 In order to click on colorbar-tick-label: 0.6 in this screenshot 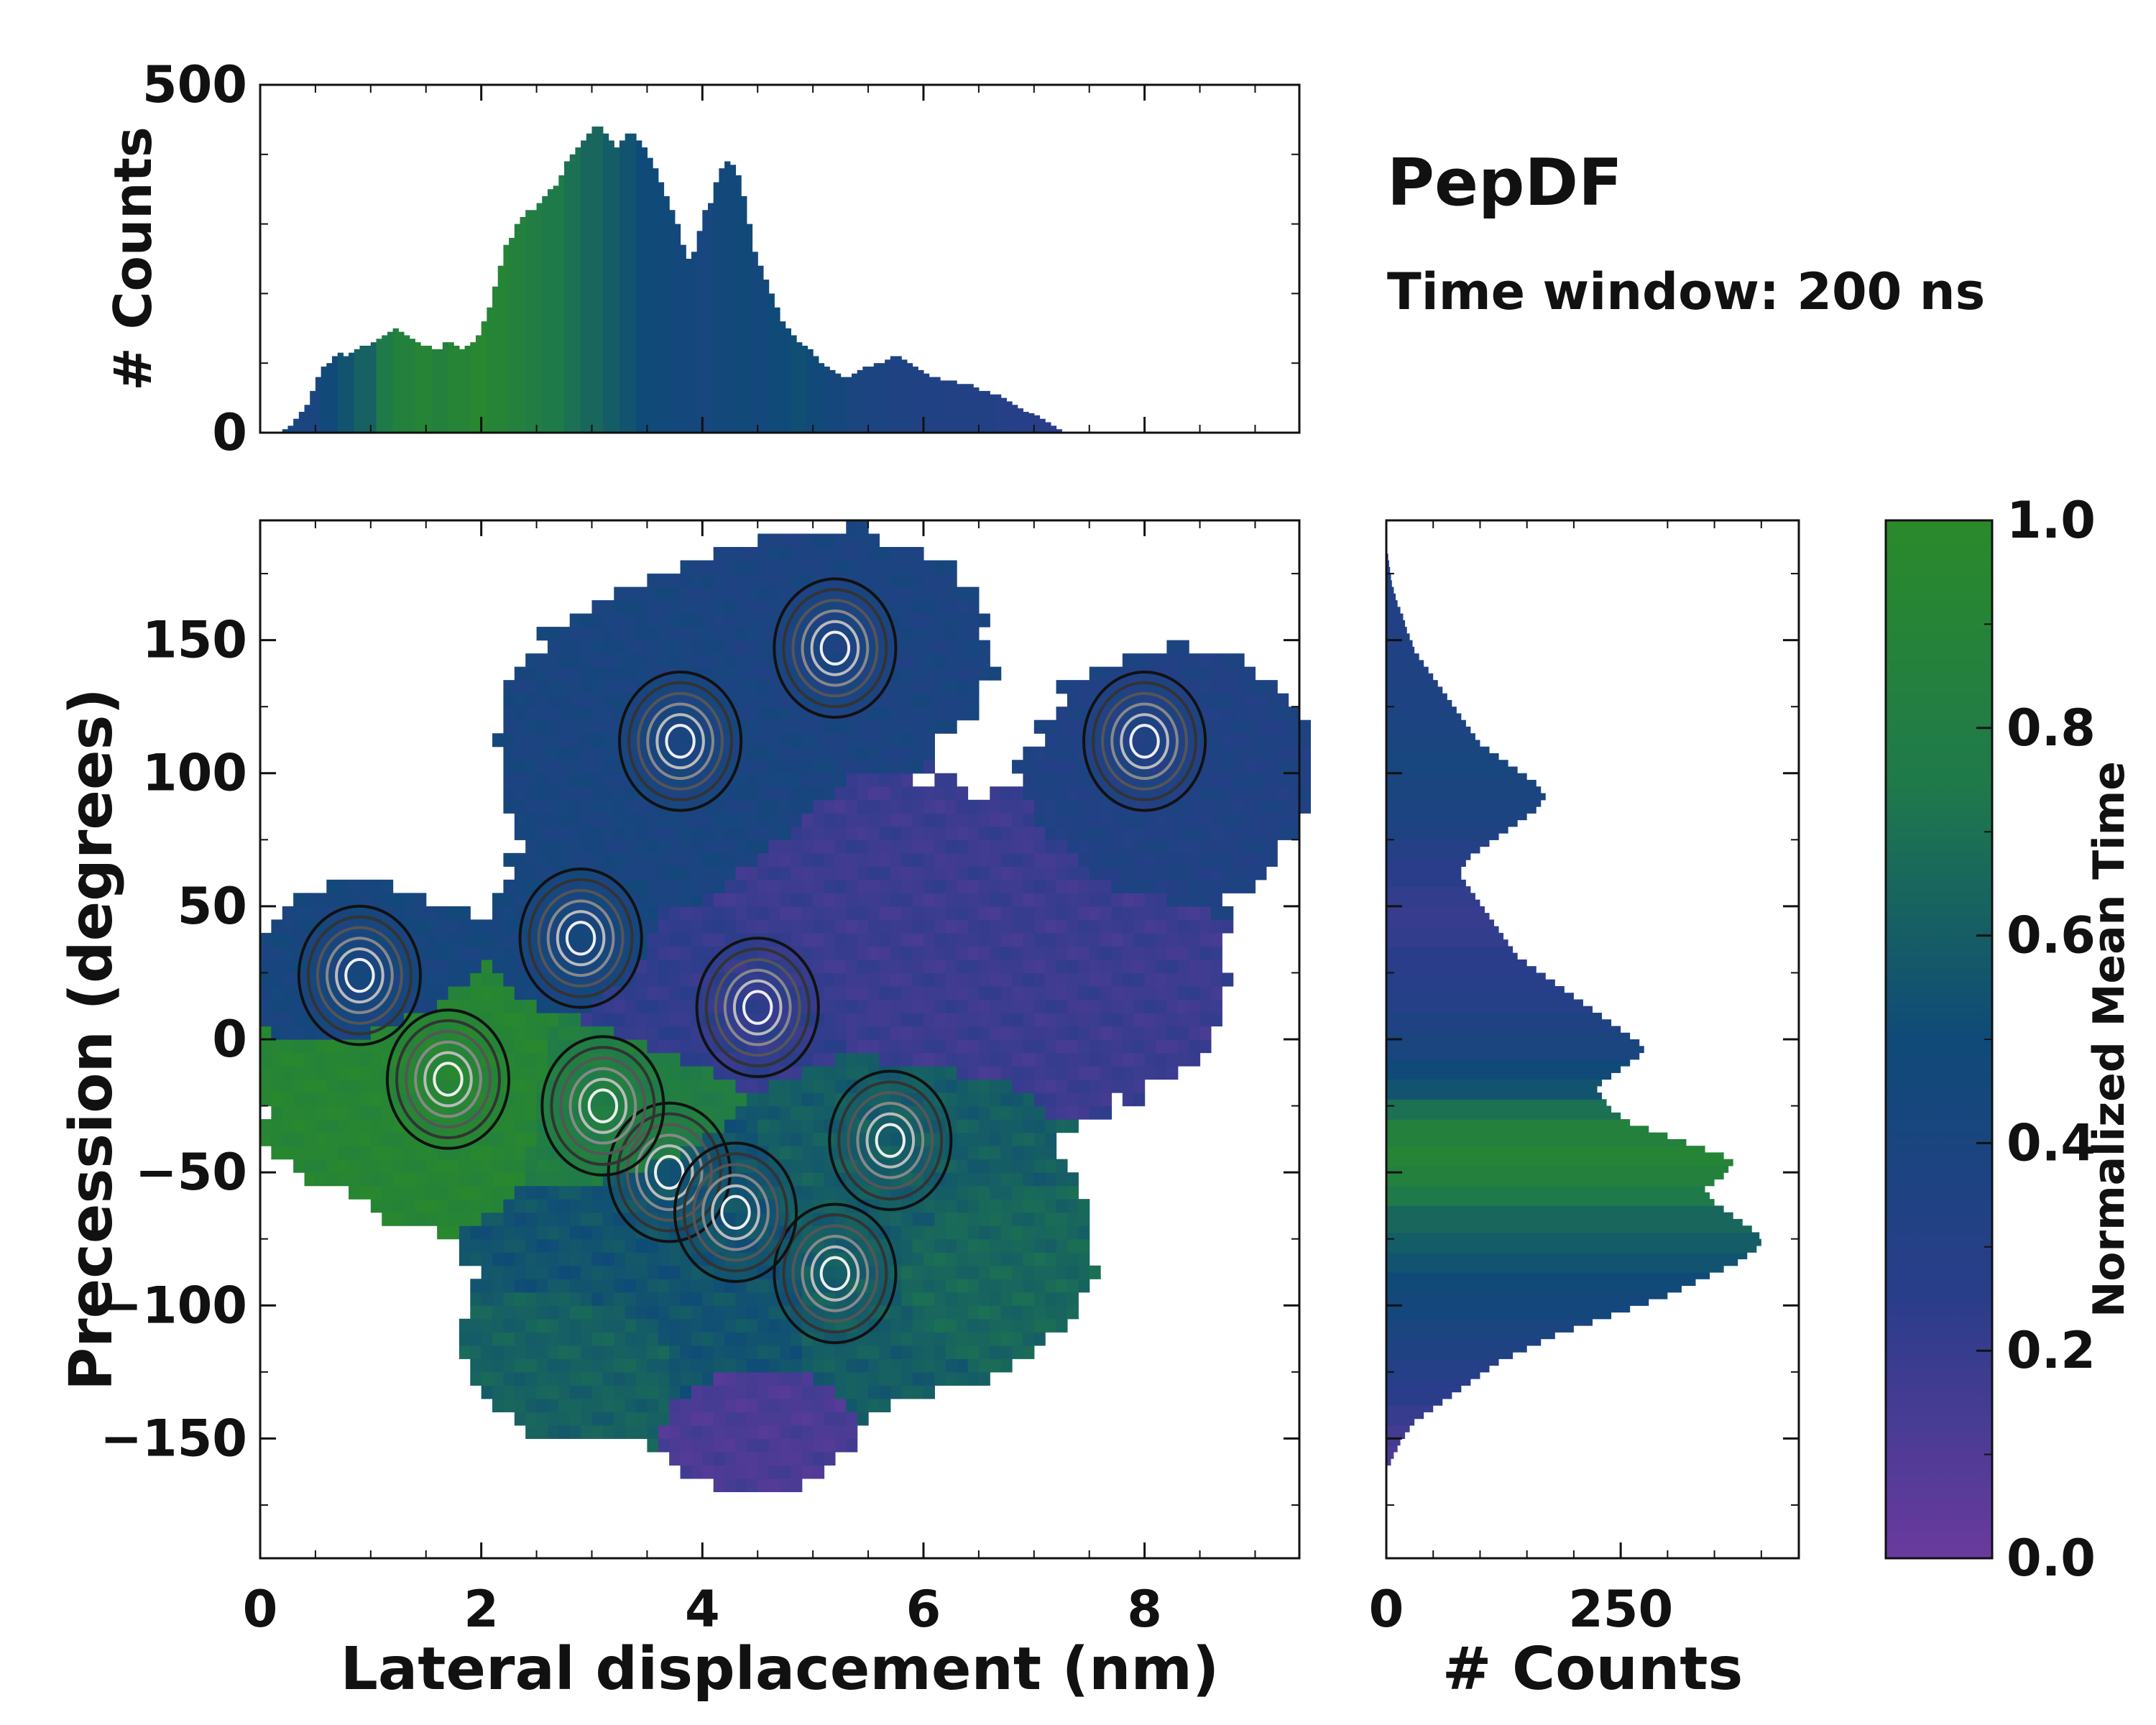, I will do `click(2051, 935)`.